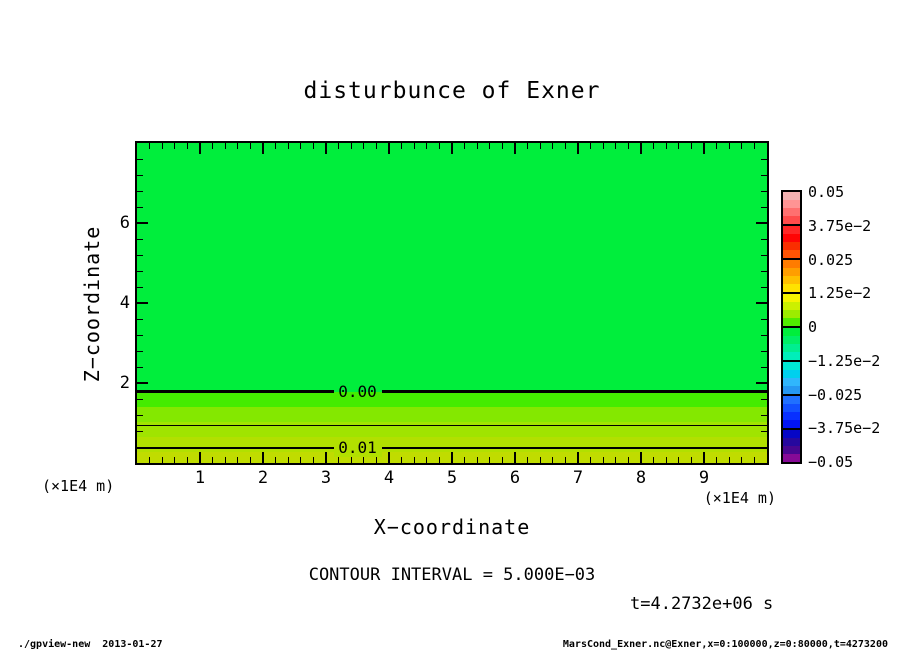  What do you see at coordinates (124, 223) in the screenshot?
I see `z-tick-label: 6` at bounding box center [124, 223].